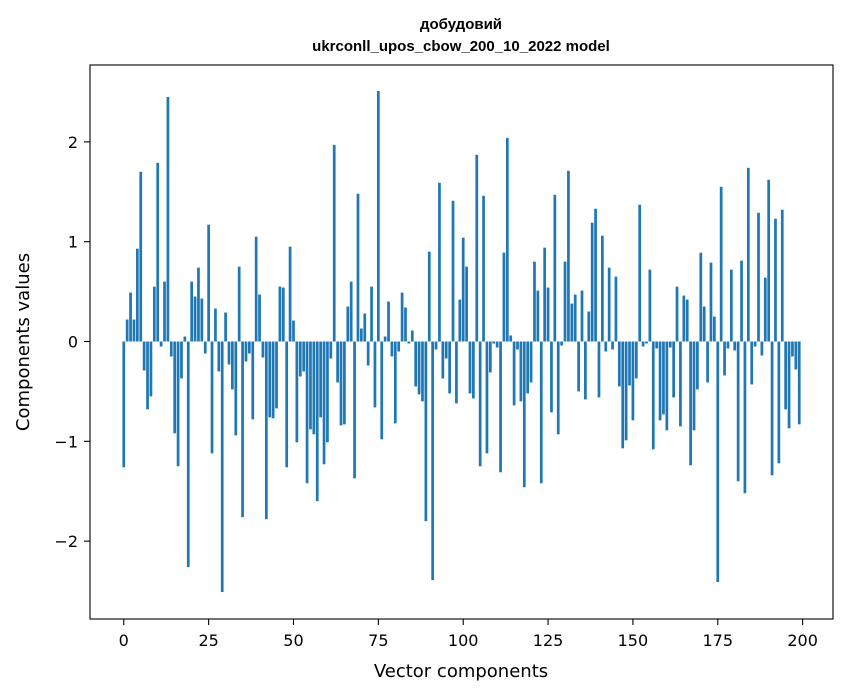  What do you see at coordinates (208, 640) in the screenshot?
I see `x-tick-label: 25` at bounding box center [208, 640].